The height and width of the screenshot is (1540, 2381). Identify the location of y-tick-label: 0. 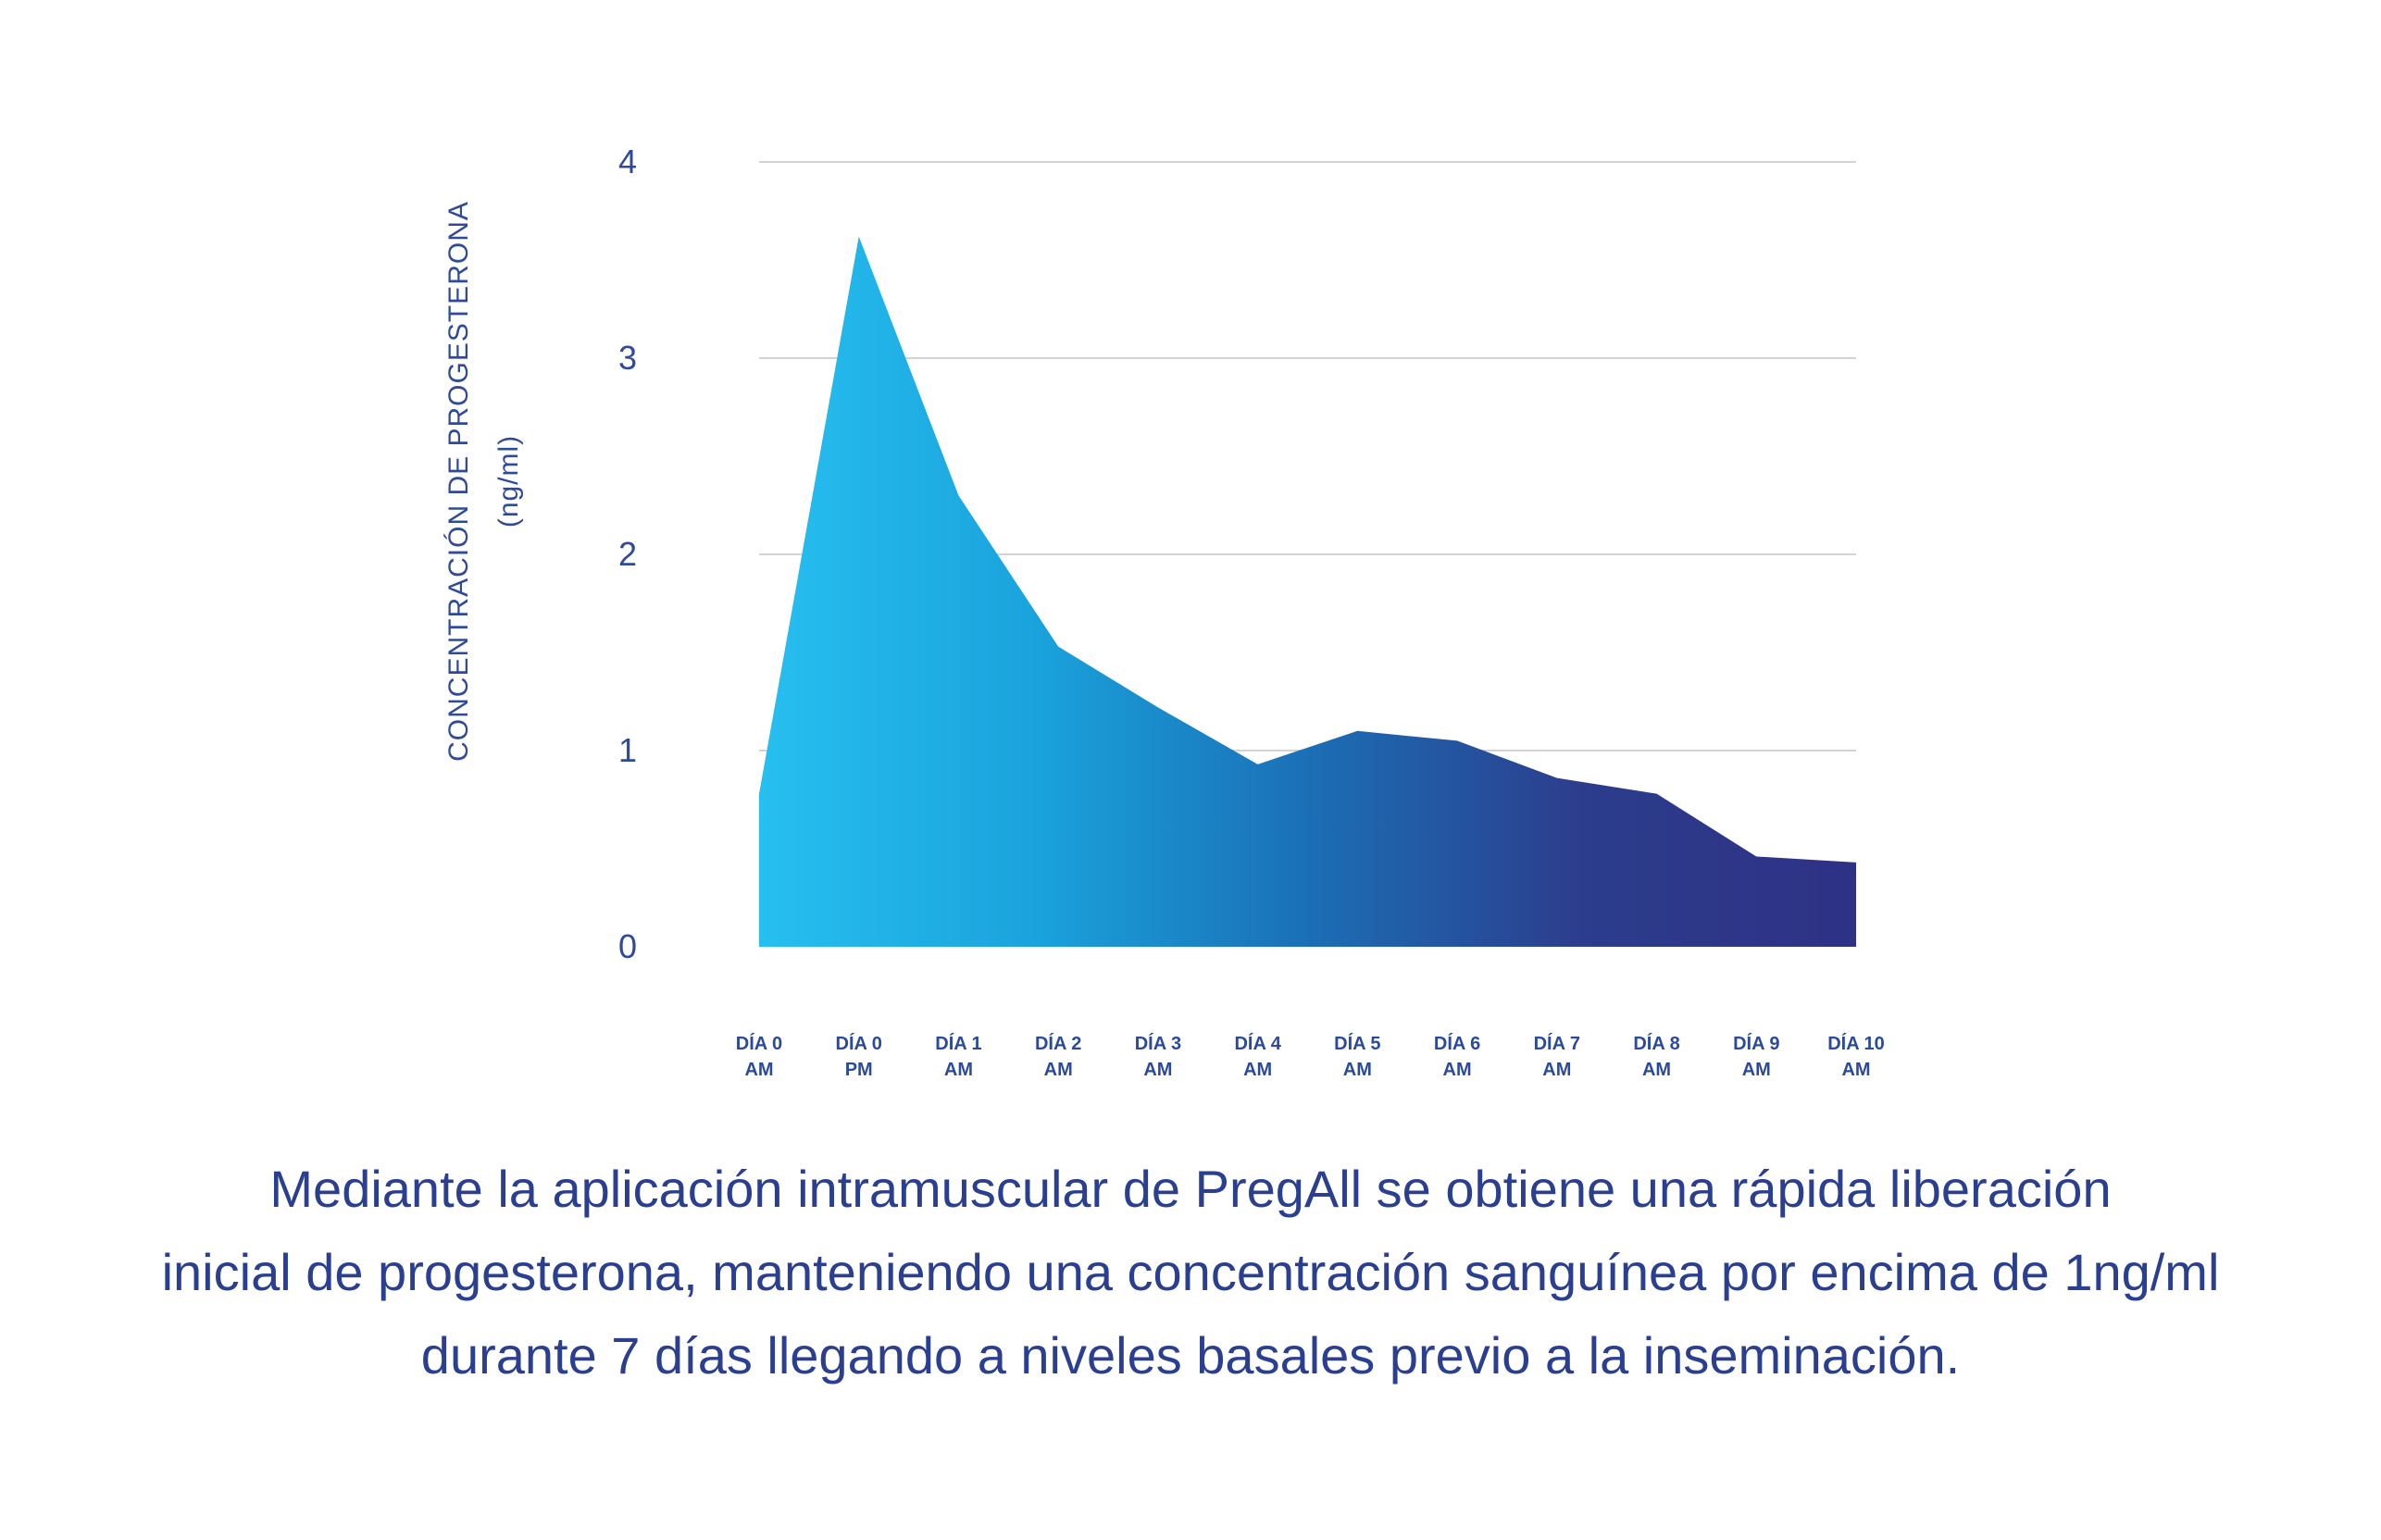
(627, 946).